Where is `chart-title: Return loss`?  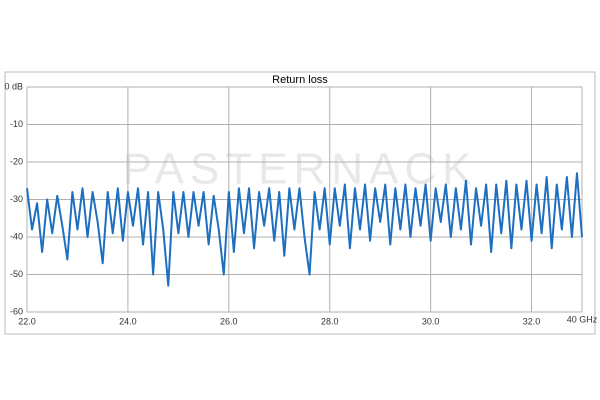
chart-title: Return loss is located at coordinates (300, 80).